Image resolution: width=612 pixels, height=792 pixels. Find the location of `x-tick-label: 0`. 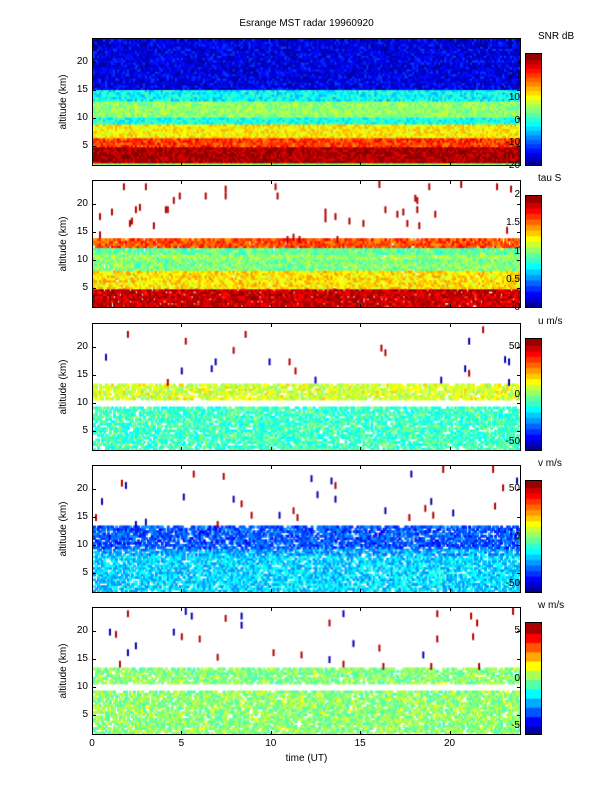

x-tick-label: 0 is located at coordinates (92, 743).